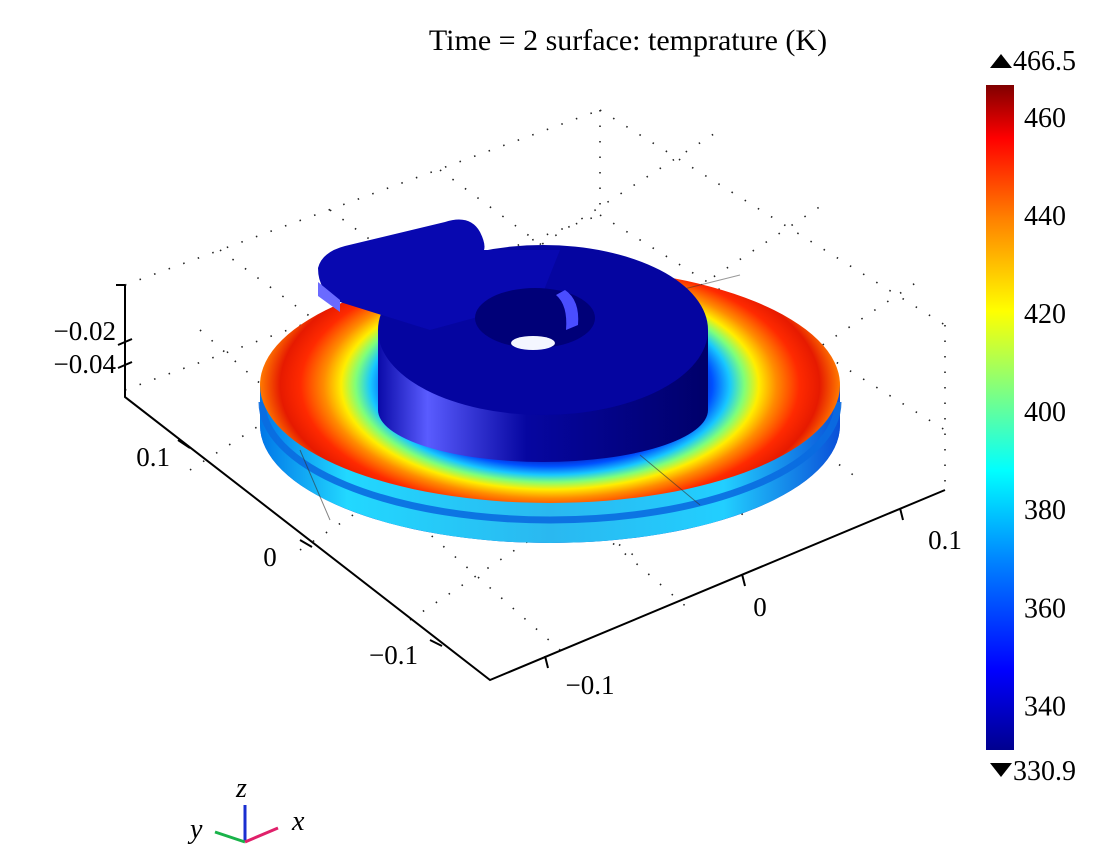 This screenshot has width=1101, height=846. I want to click on triad-z-label: z, so click(241, 788).